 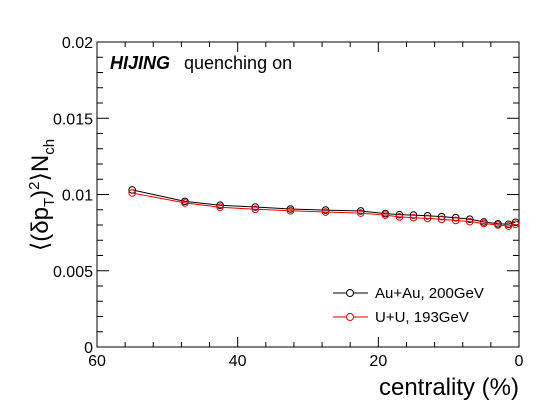 I want to click on x-tick-label: 20, so click(x=378, y=361).